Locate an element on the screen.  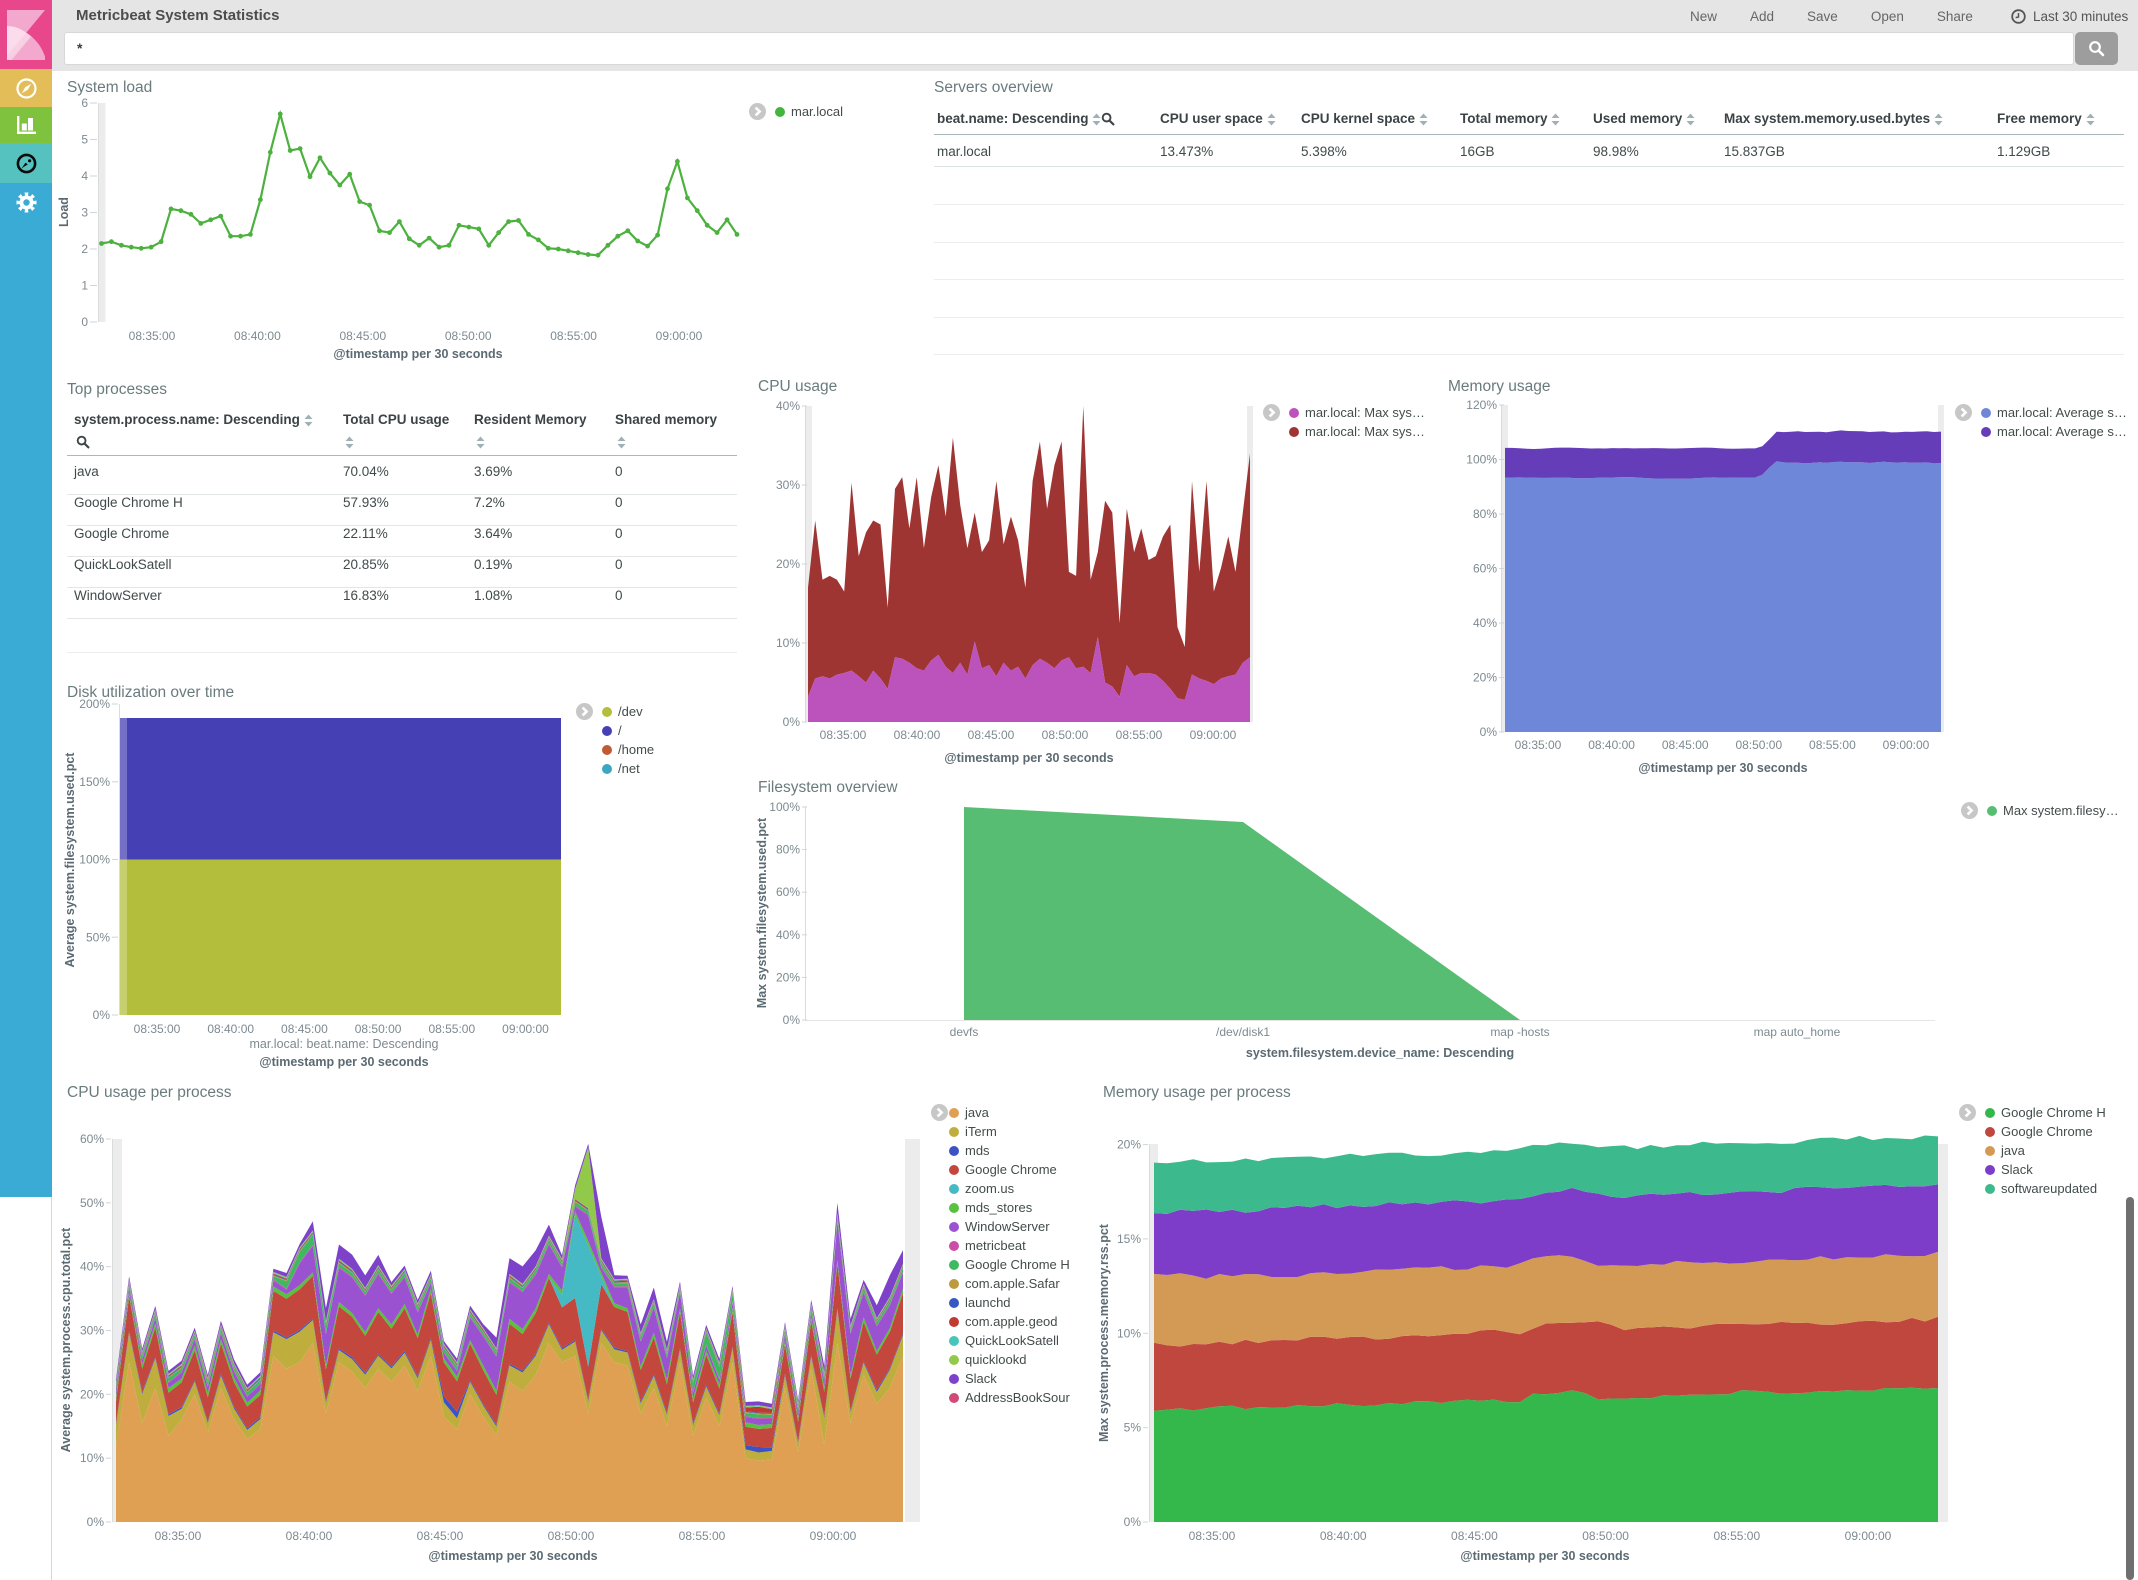
svg-text: 6 is located at coordinates (84, 103).